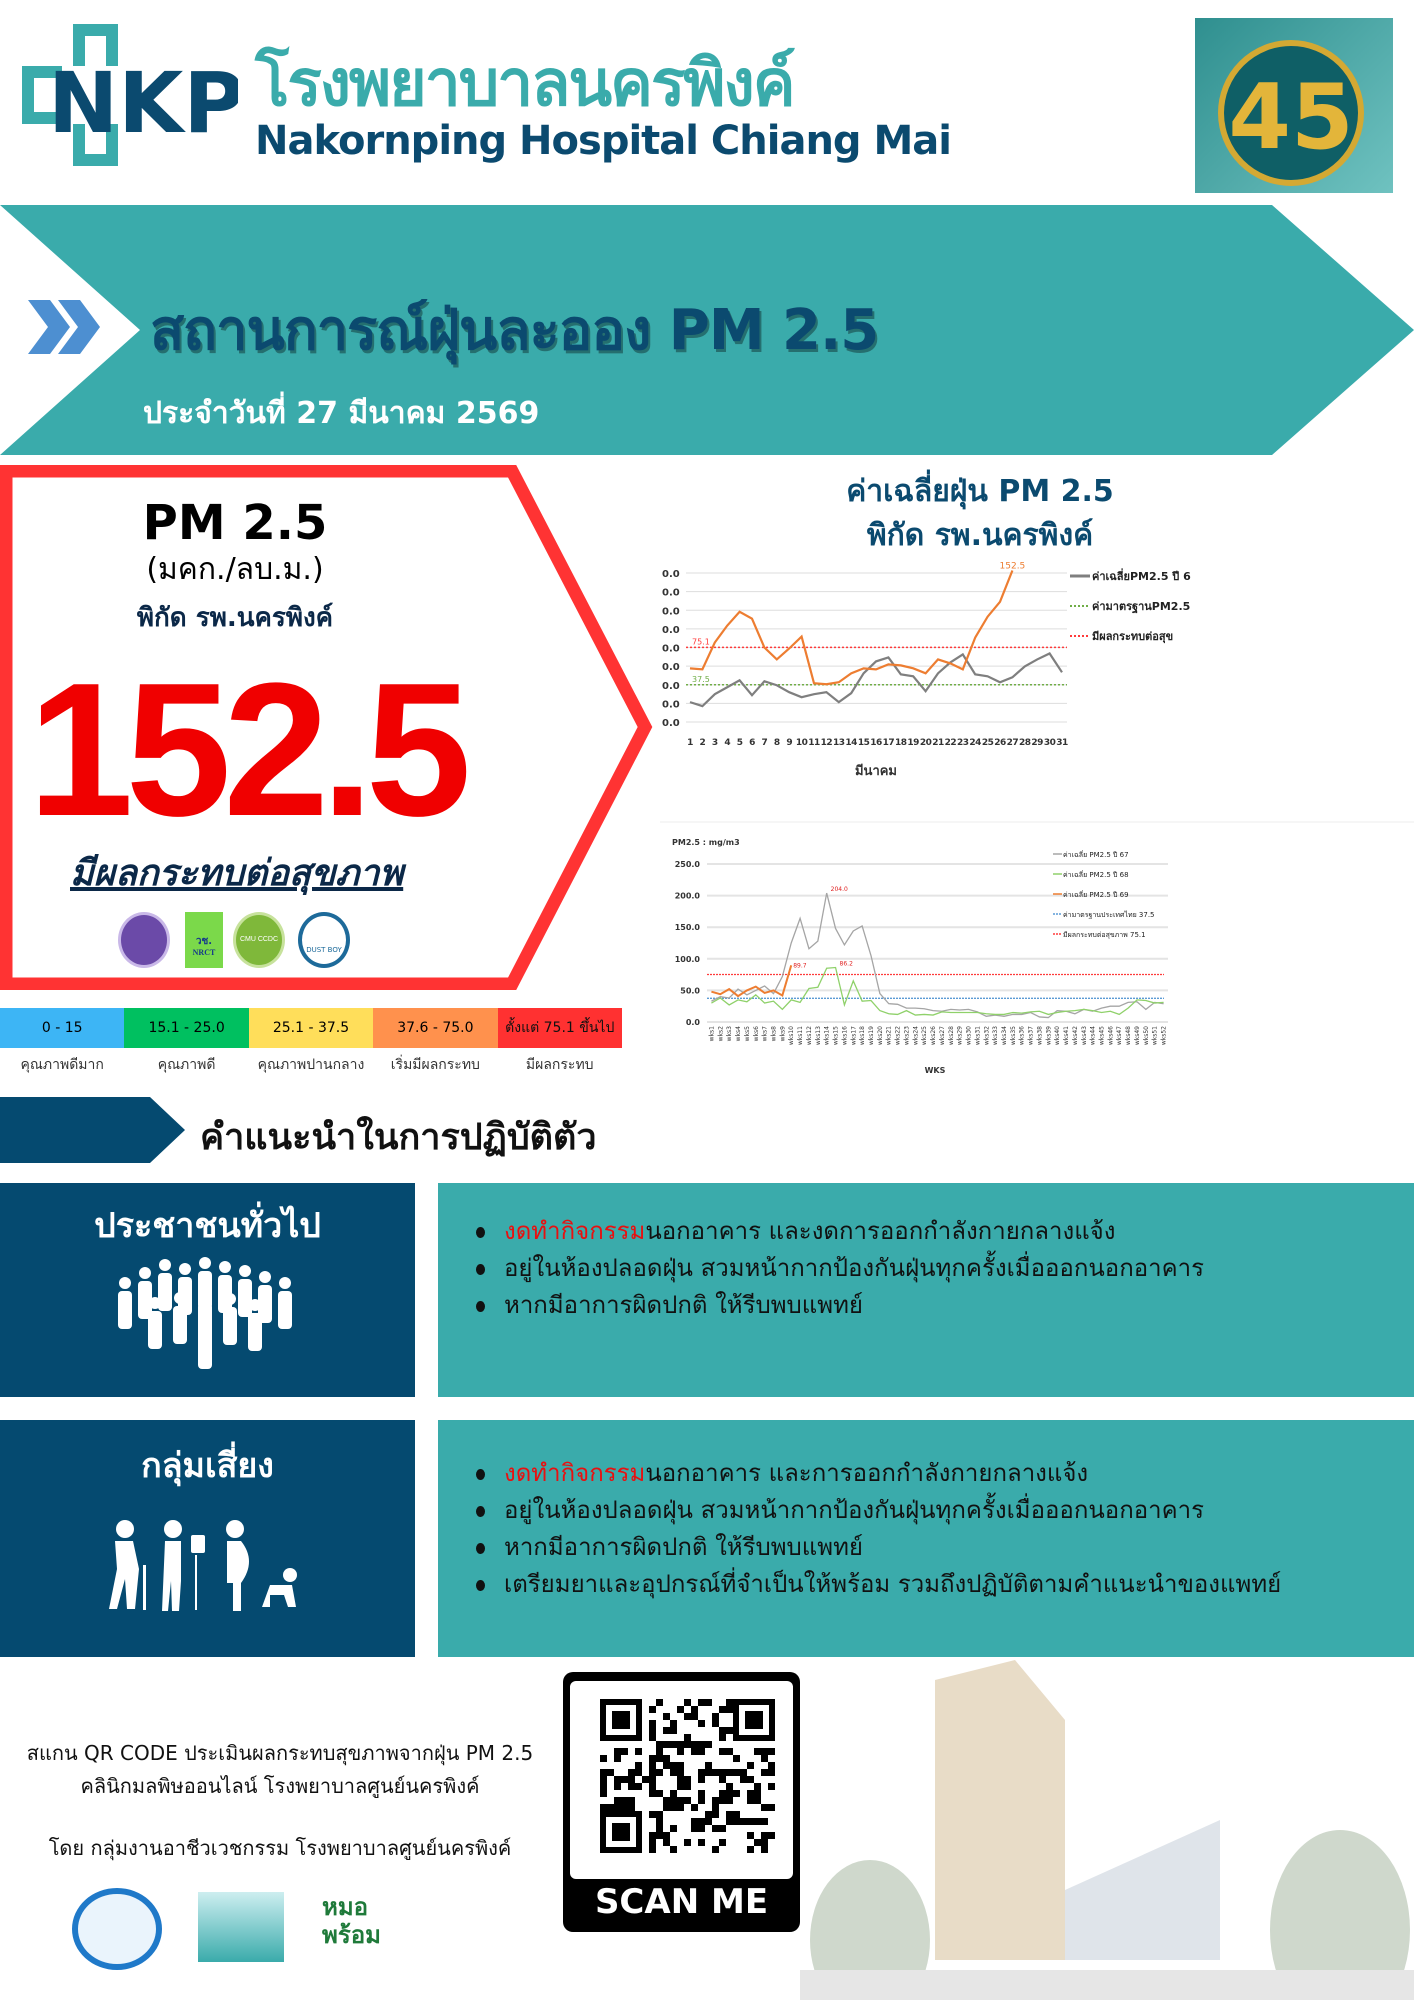 This screenshot has width=1414, height=2000. I want to click on x-tick-label: wks8, so click(773, 1034).